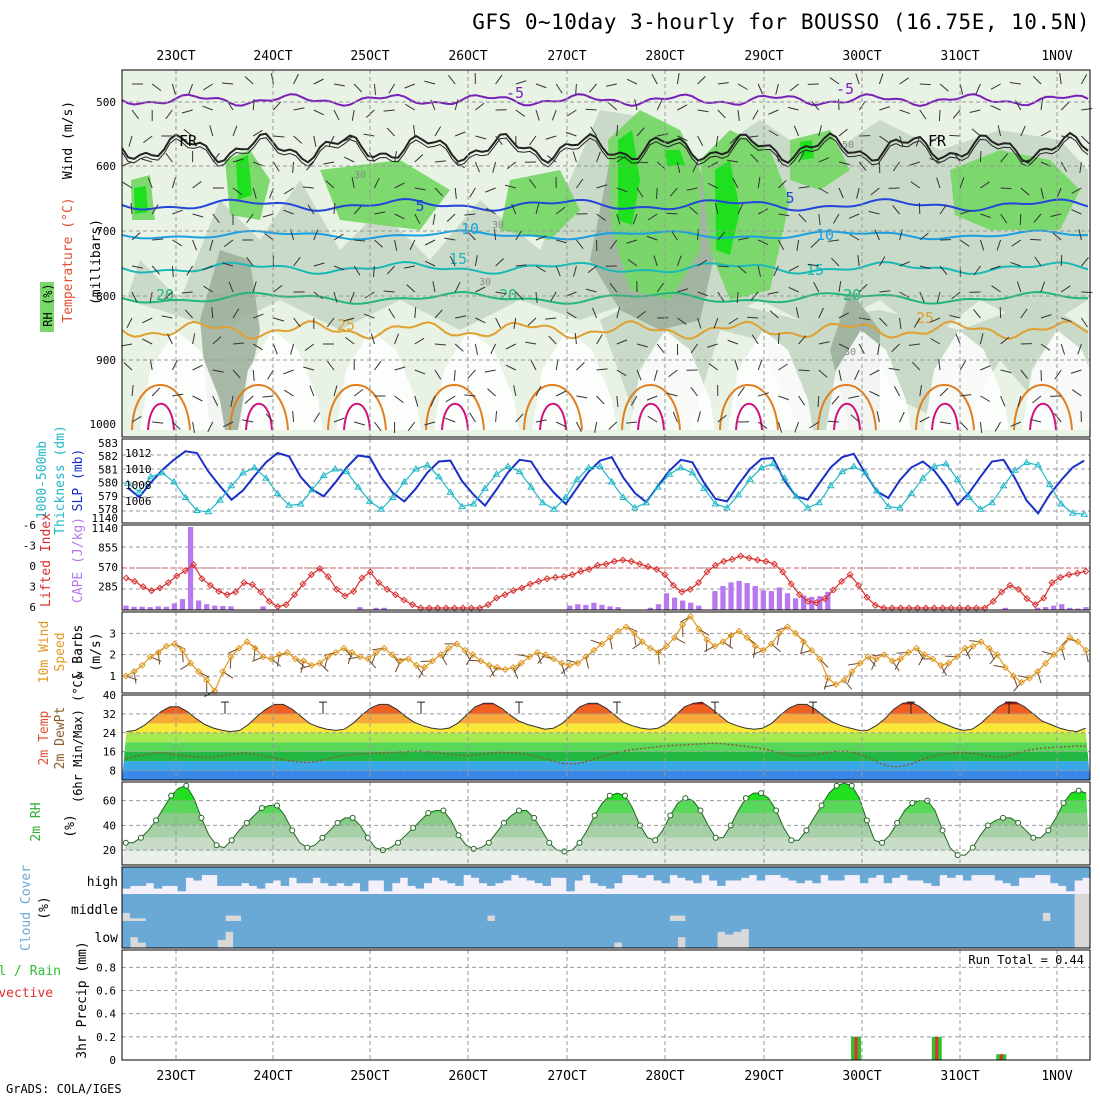 The image size is (1100, 1100). What do you see at coordinates (110, 733) in the screenshot?
I see `p5-ytick-2: 24` at bounding box center [110, 733].